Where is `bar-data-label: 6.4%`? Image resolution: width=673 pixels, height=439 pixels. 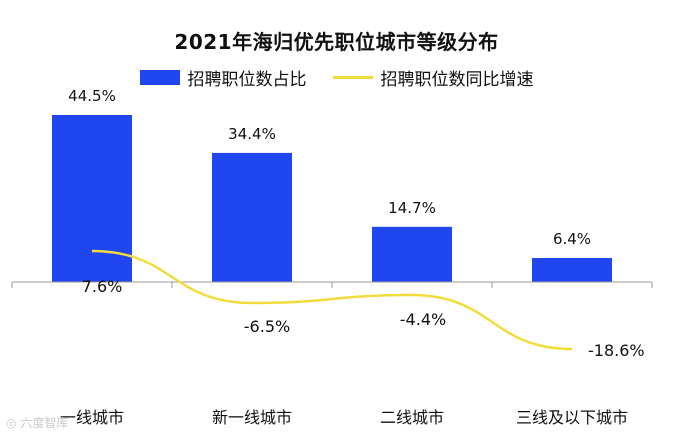 bar-data-label: 6.4% is located at coordinates (572, 239).